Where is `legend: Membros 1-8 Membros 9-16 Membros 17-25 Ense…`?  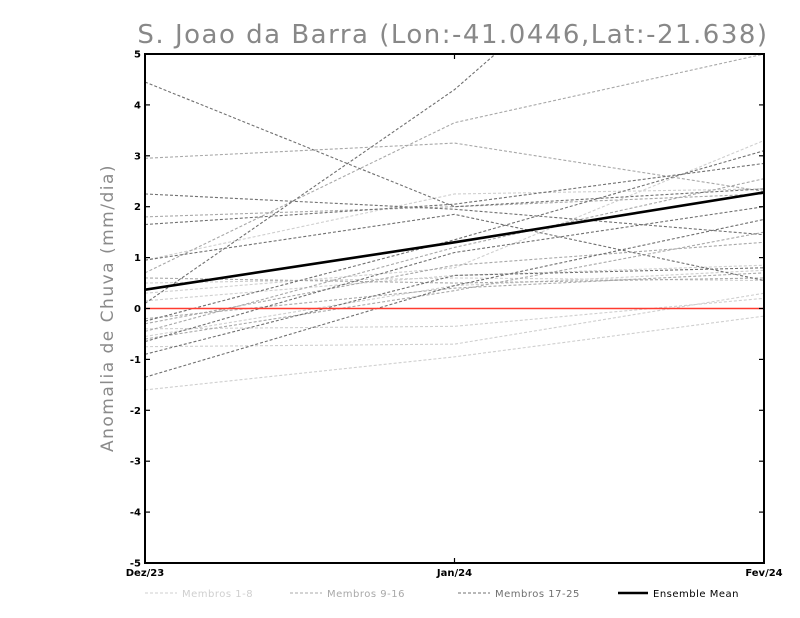
legend: Membros 1-8 Membros 9-16 Membros 17-25 Ense… is located at coordinates (442, 594).